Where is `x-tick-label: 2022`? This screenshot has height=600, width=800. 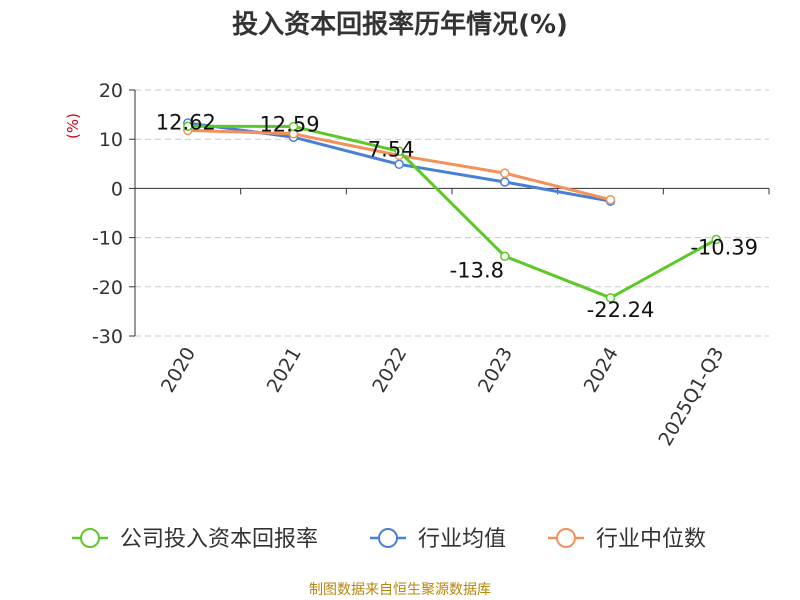
x-tick-label: 2022 is located at coordinates (389, 370).